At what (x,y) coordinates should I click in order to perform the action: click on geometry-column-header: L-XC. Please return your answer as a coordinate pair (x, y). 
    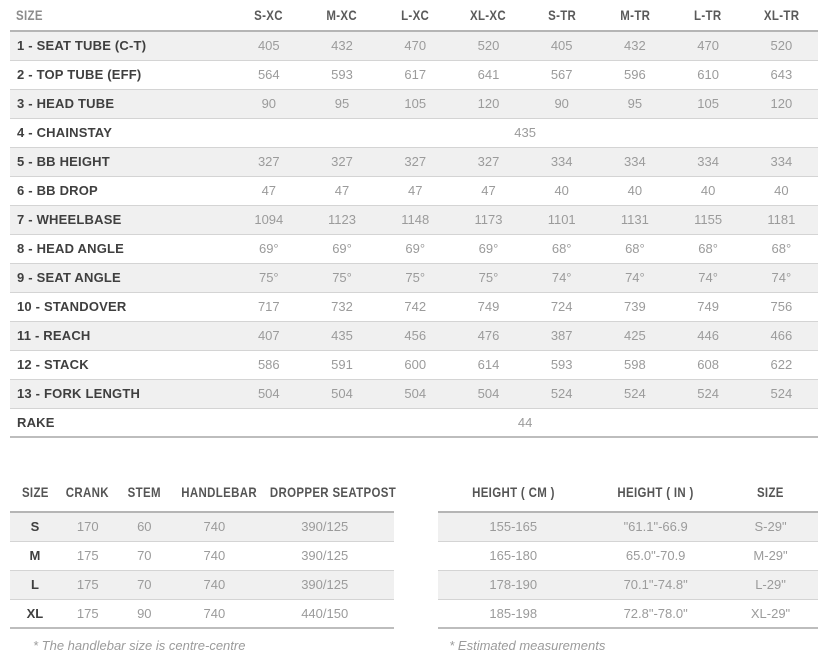
    Looking at the image, I should click on (415, 16).